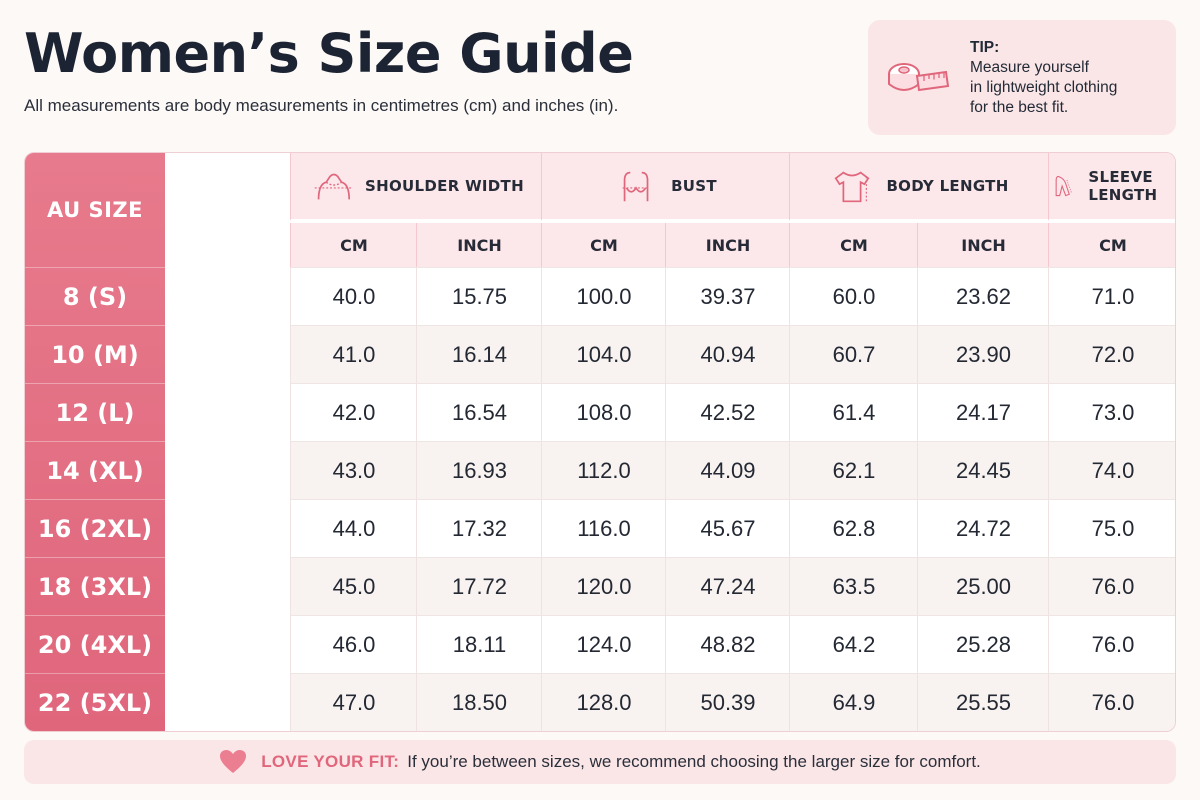  Describe the element at coordinates (853, 470) in the screenshot. I see `table-cell: 62.1` at that location.